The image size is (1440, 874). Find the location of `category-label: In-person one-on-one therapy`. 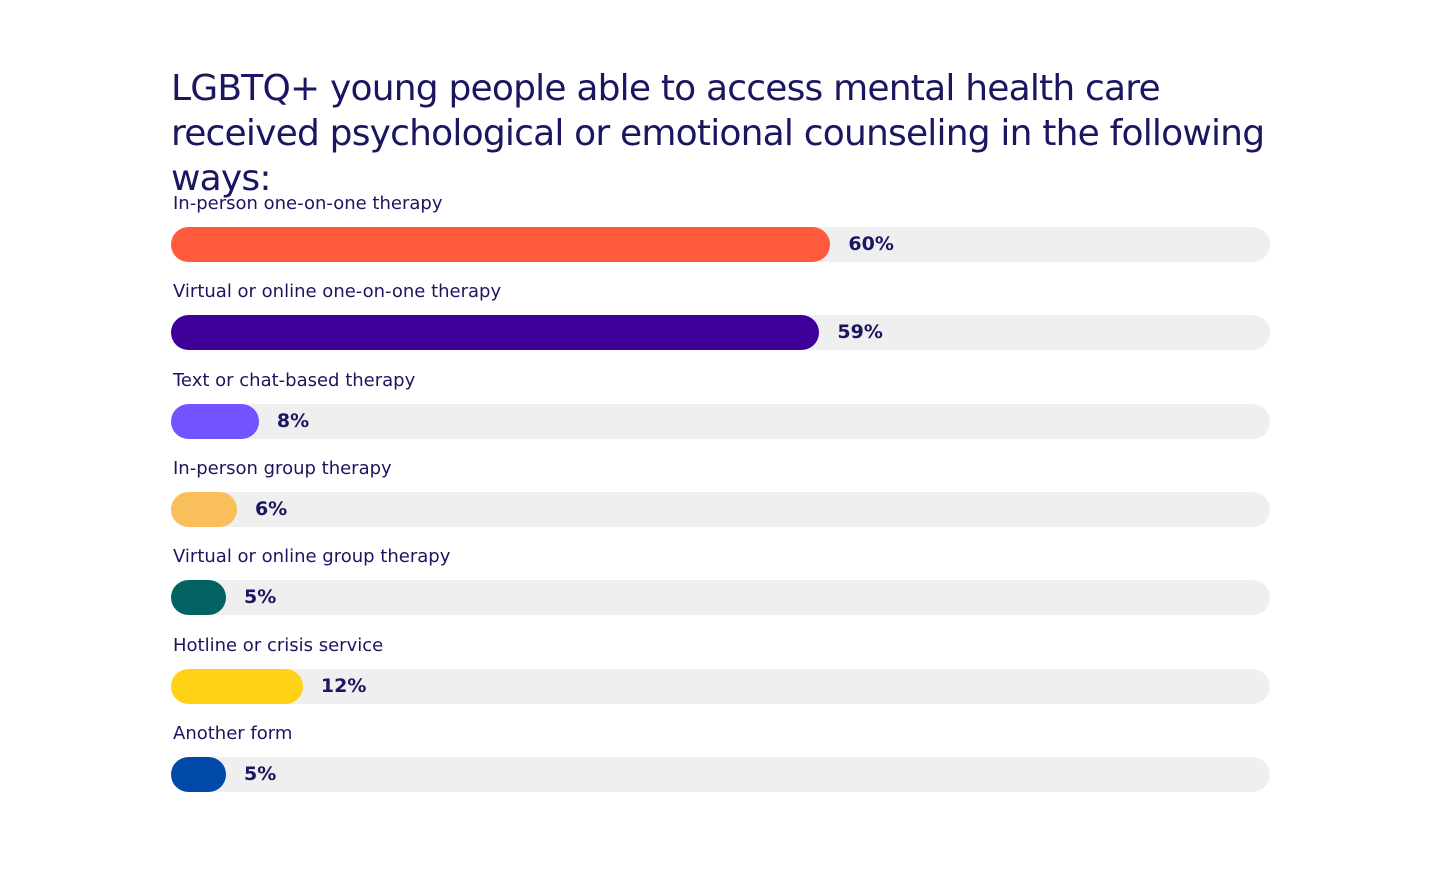

category-label: In-person one-on-one therapy is located at coordinates (308, 203).